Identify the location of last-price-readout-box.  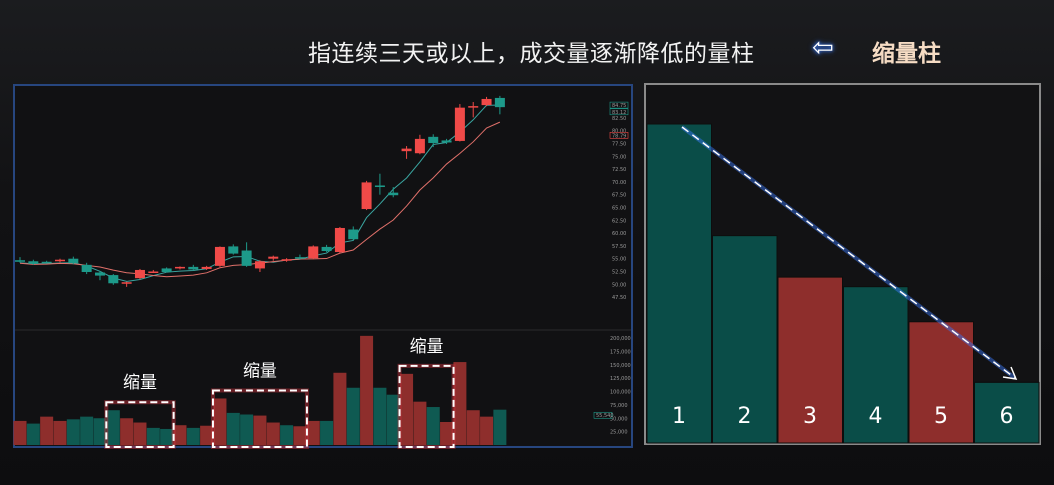
(619, 112).